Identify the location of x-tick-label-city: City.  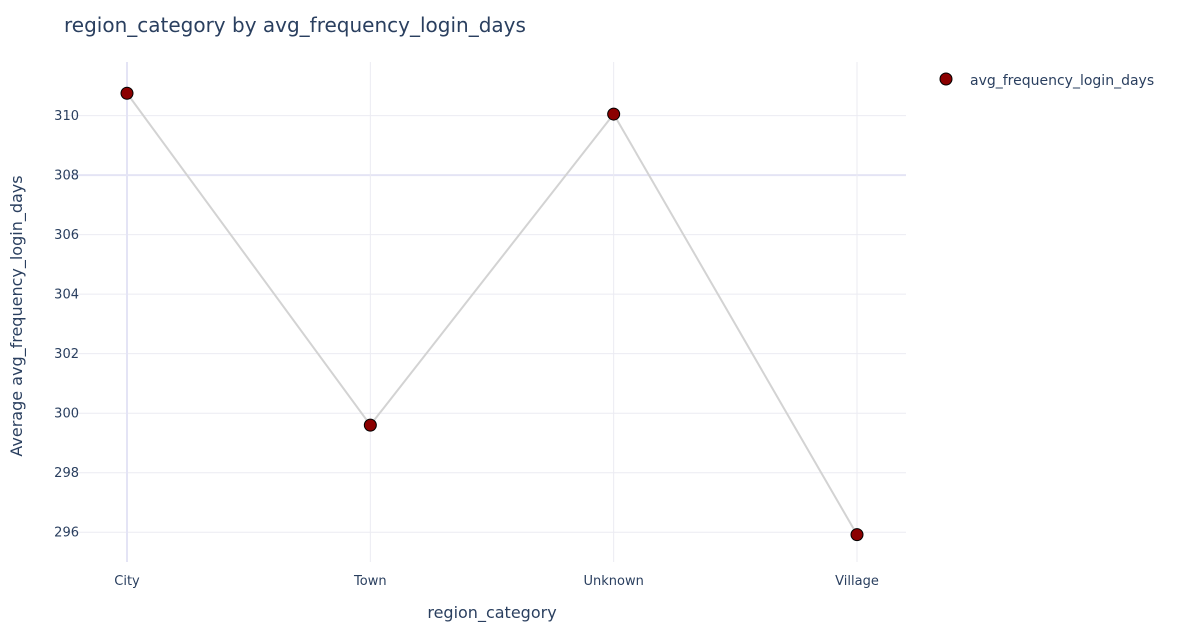
(127, 581).